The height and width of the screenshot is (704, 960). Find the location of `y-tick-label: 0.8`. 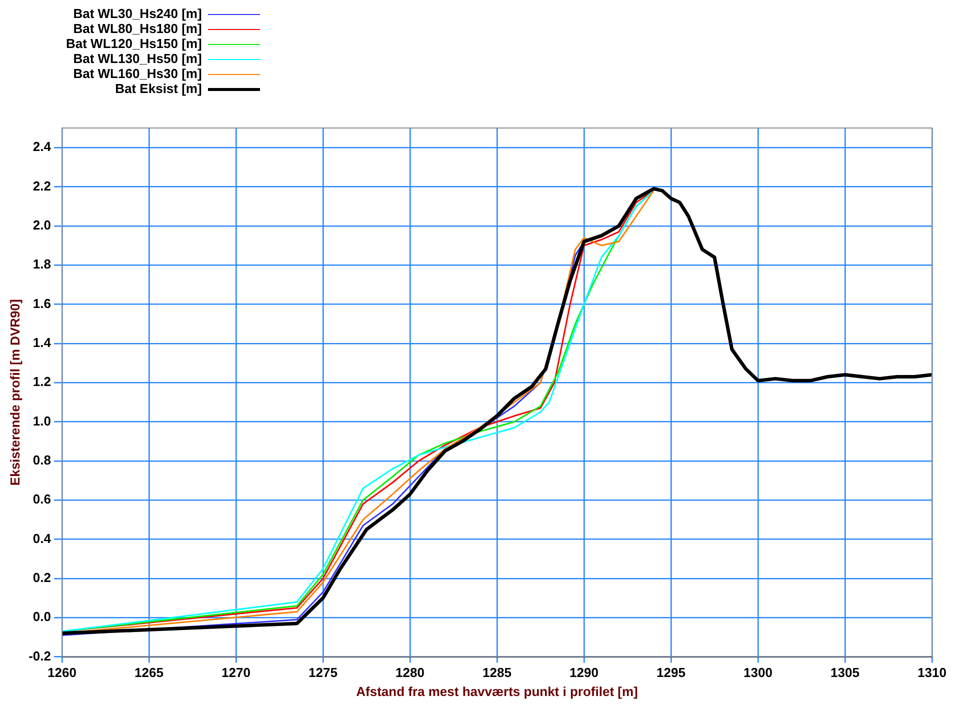

y-tick-label: 0.8 is located at coordinates (41, 460).